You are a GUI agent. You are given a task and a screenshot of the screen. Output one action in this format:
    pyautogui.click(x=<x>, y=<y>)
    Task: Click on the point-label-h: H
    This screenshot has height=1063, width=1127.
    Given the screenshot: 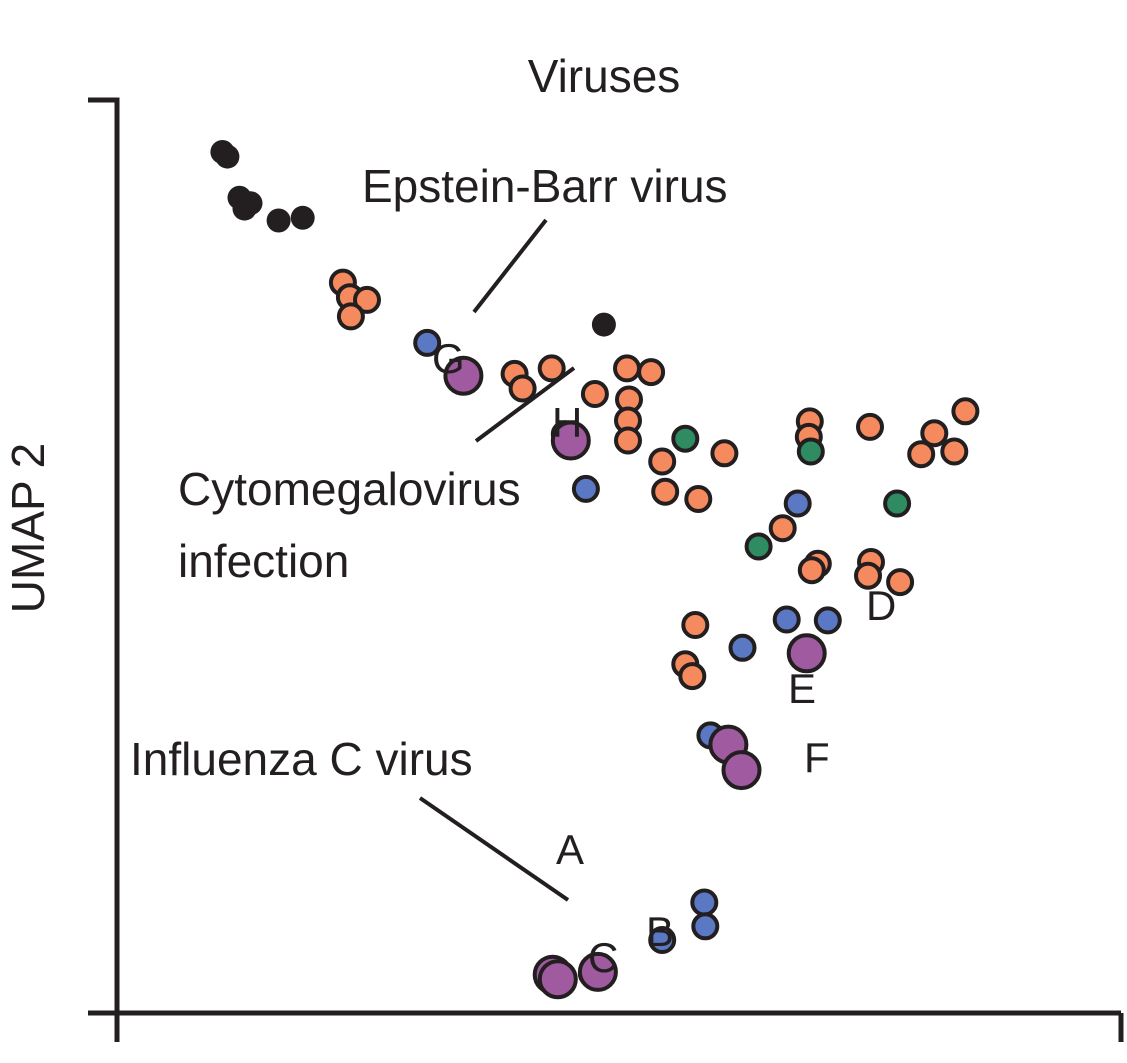 What is the action you would take?
    pyautogui.click(x=567, y=422)
    